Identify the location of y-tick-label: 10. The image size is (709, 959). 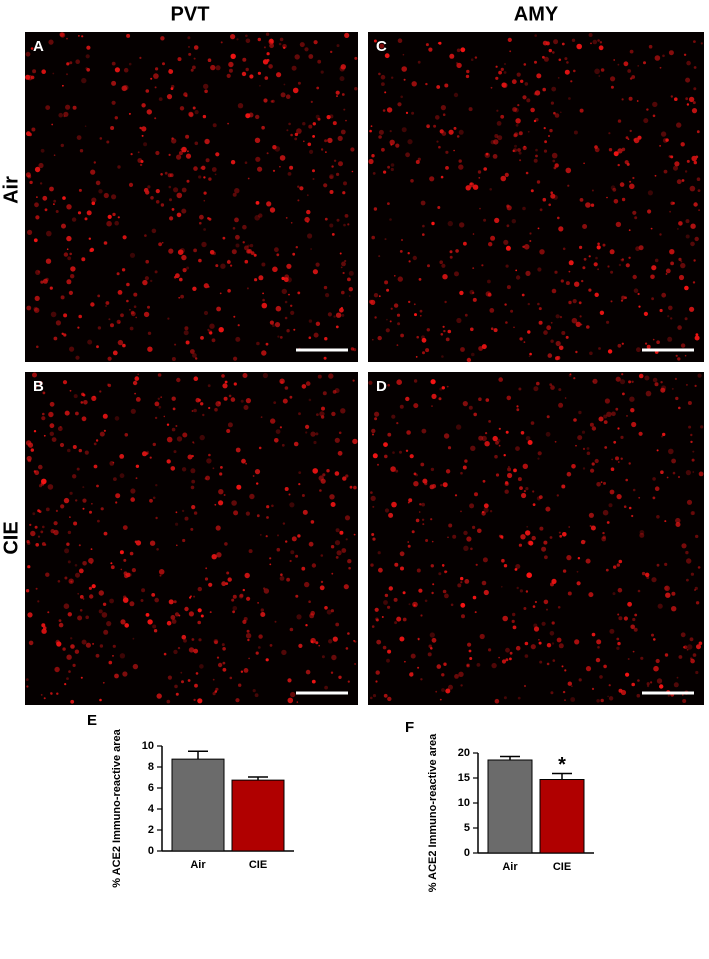
(148, 746).